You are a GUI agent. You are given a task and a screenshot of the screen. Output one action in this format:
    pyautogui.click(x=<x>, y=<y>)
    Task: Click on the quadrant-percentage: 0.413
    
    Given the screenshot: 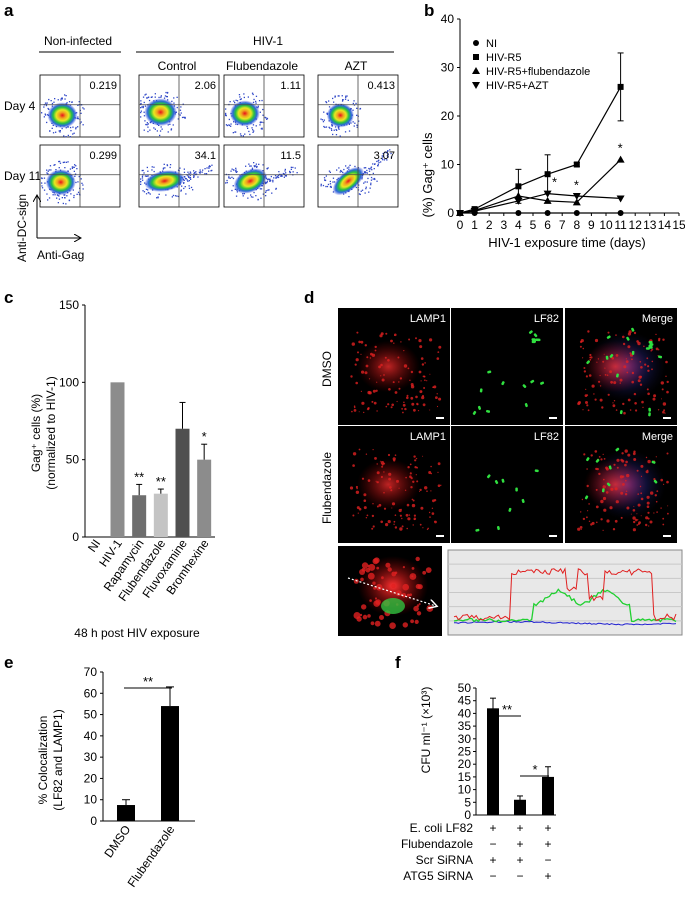 What is the action you would take?
    pyautogui.click(x=381, y=86)
    